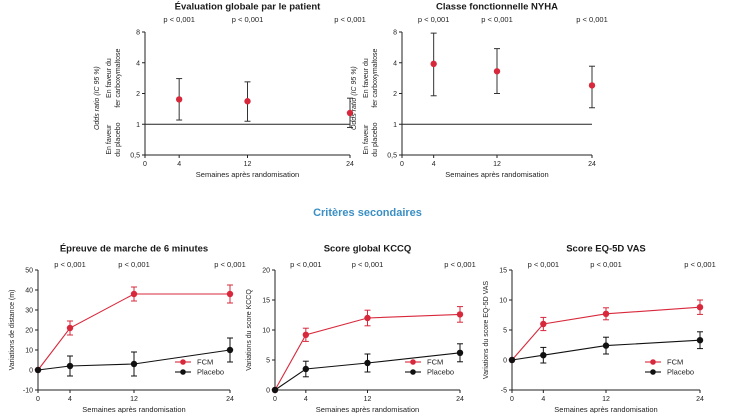 The width and height of the screenshot is (735, 413). What do you see at coordinates (28, 391) in the screenshot?
I see `y-tick-label: -10` at bounding box center [28, 391].